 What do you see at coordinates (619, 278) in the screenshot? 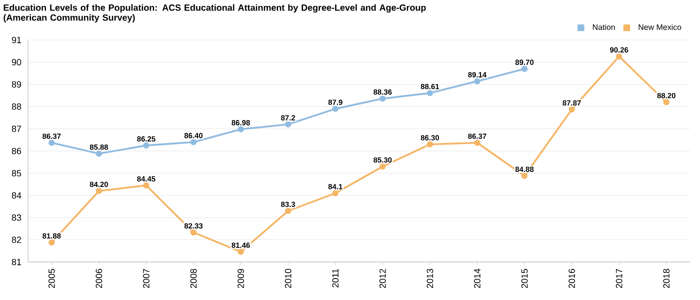
I see `x-tick-label: 2017` at bounding box center [619, 278].